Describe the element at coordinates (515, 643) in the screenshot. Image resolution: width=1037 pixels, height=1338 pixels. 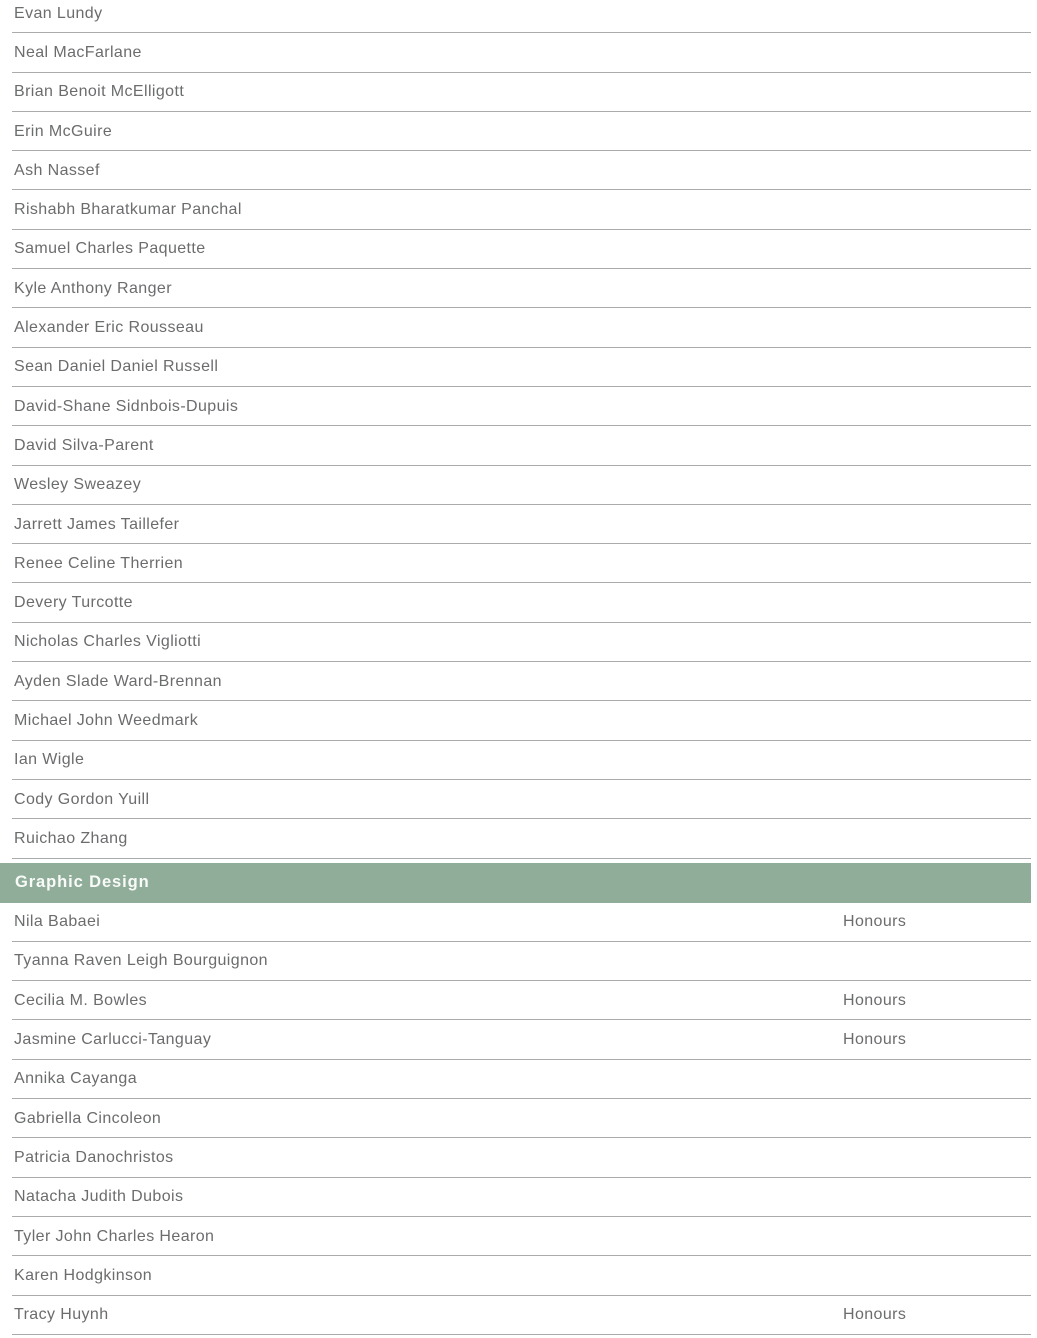
I see `list-item: Nicholas Charles Vigliotti` at that location.